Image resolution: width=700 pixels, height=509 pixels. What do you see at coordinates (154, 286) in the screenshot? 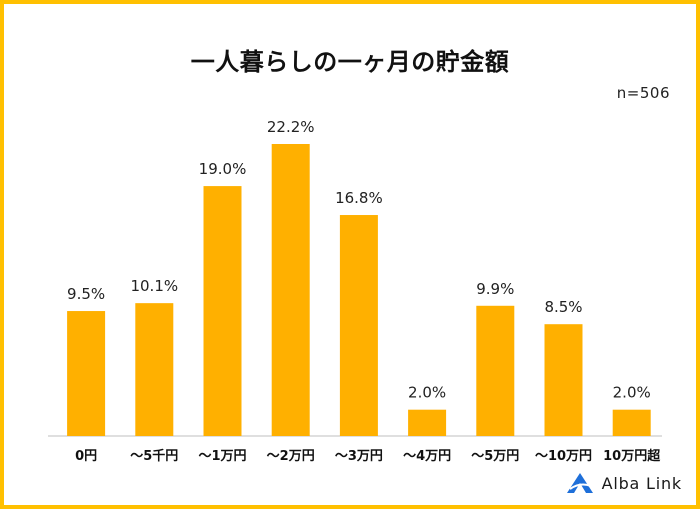
I see `bar-value-label: 10.1%` at bounding box center [154, 286].